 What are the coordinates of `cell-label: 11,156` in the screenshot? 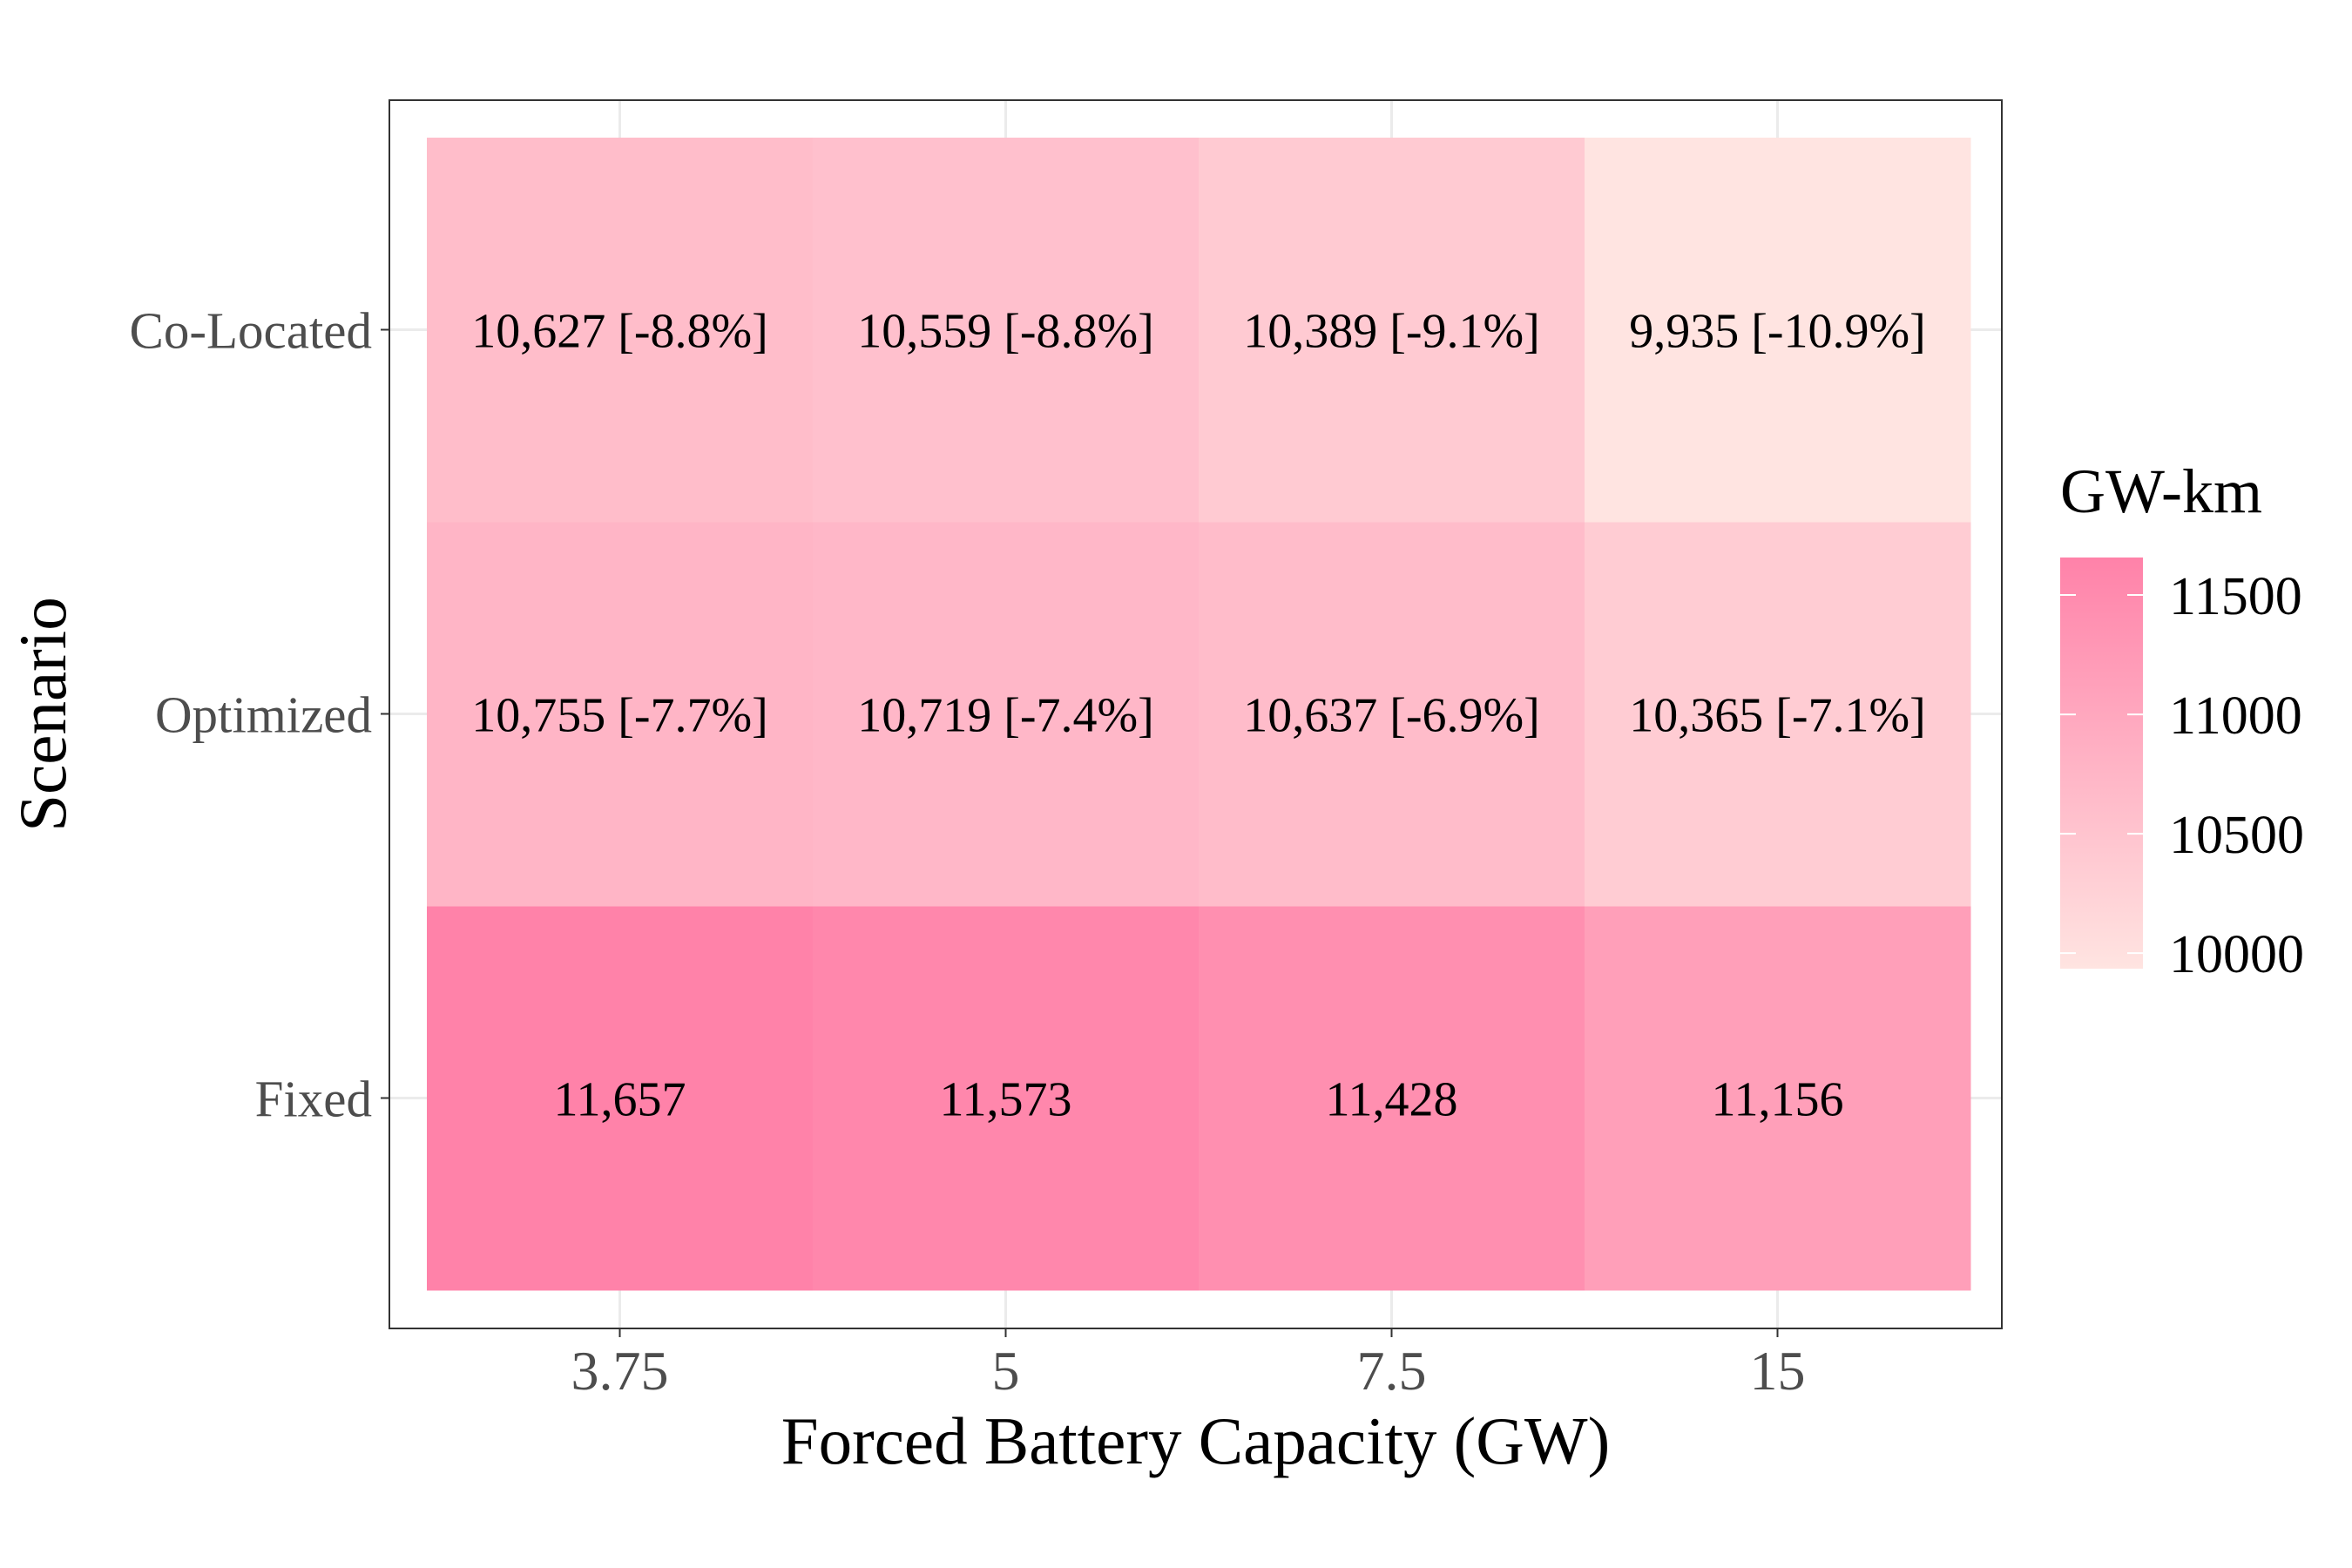 It's located at (1778, 1100).